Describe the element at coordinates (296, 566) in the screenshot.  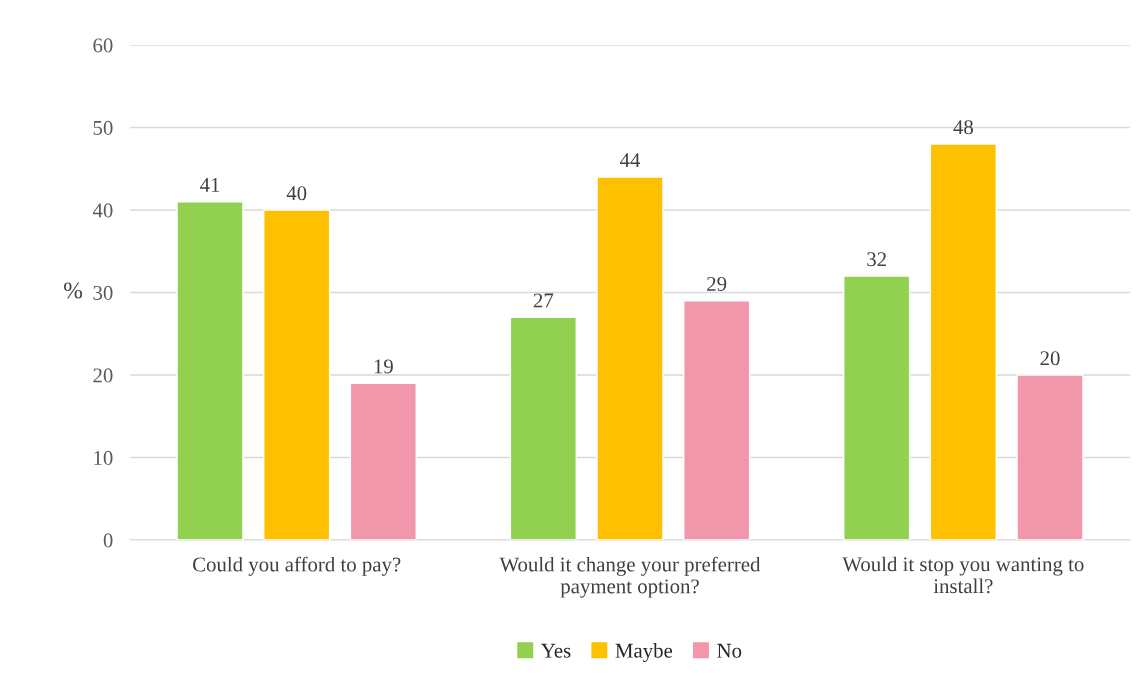
I see `x-tick-label: Could you afford to pay?` at that location.